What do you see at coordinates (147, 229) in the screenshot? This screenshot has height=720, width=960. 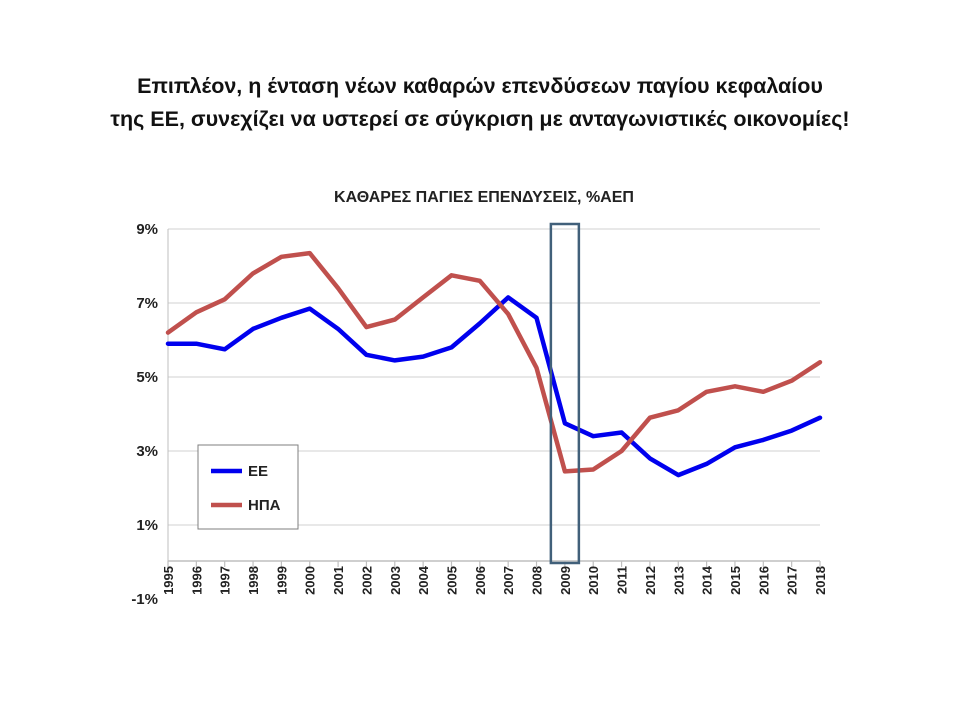 I see `y-tick-label: 9%` at bounding box center [147, 229].